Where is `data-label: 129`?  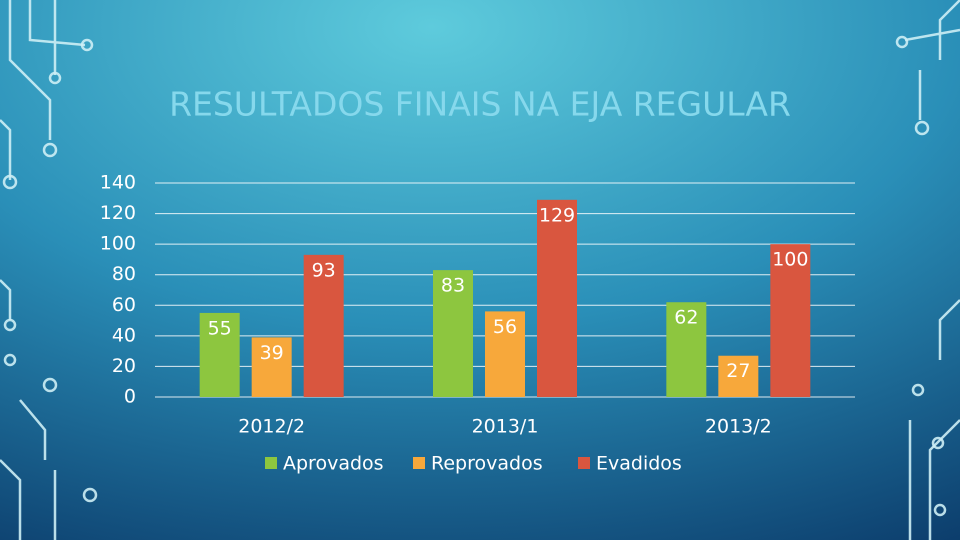
data-label: 129 is located at coordinates (557, 215).